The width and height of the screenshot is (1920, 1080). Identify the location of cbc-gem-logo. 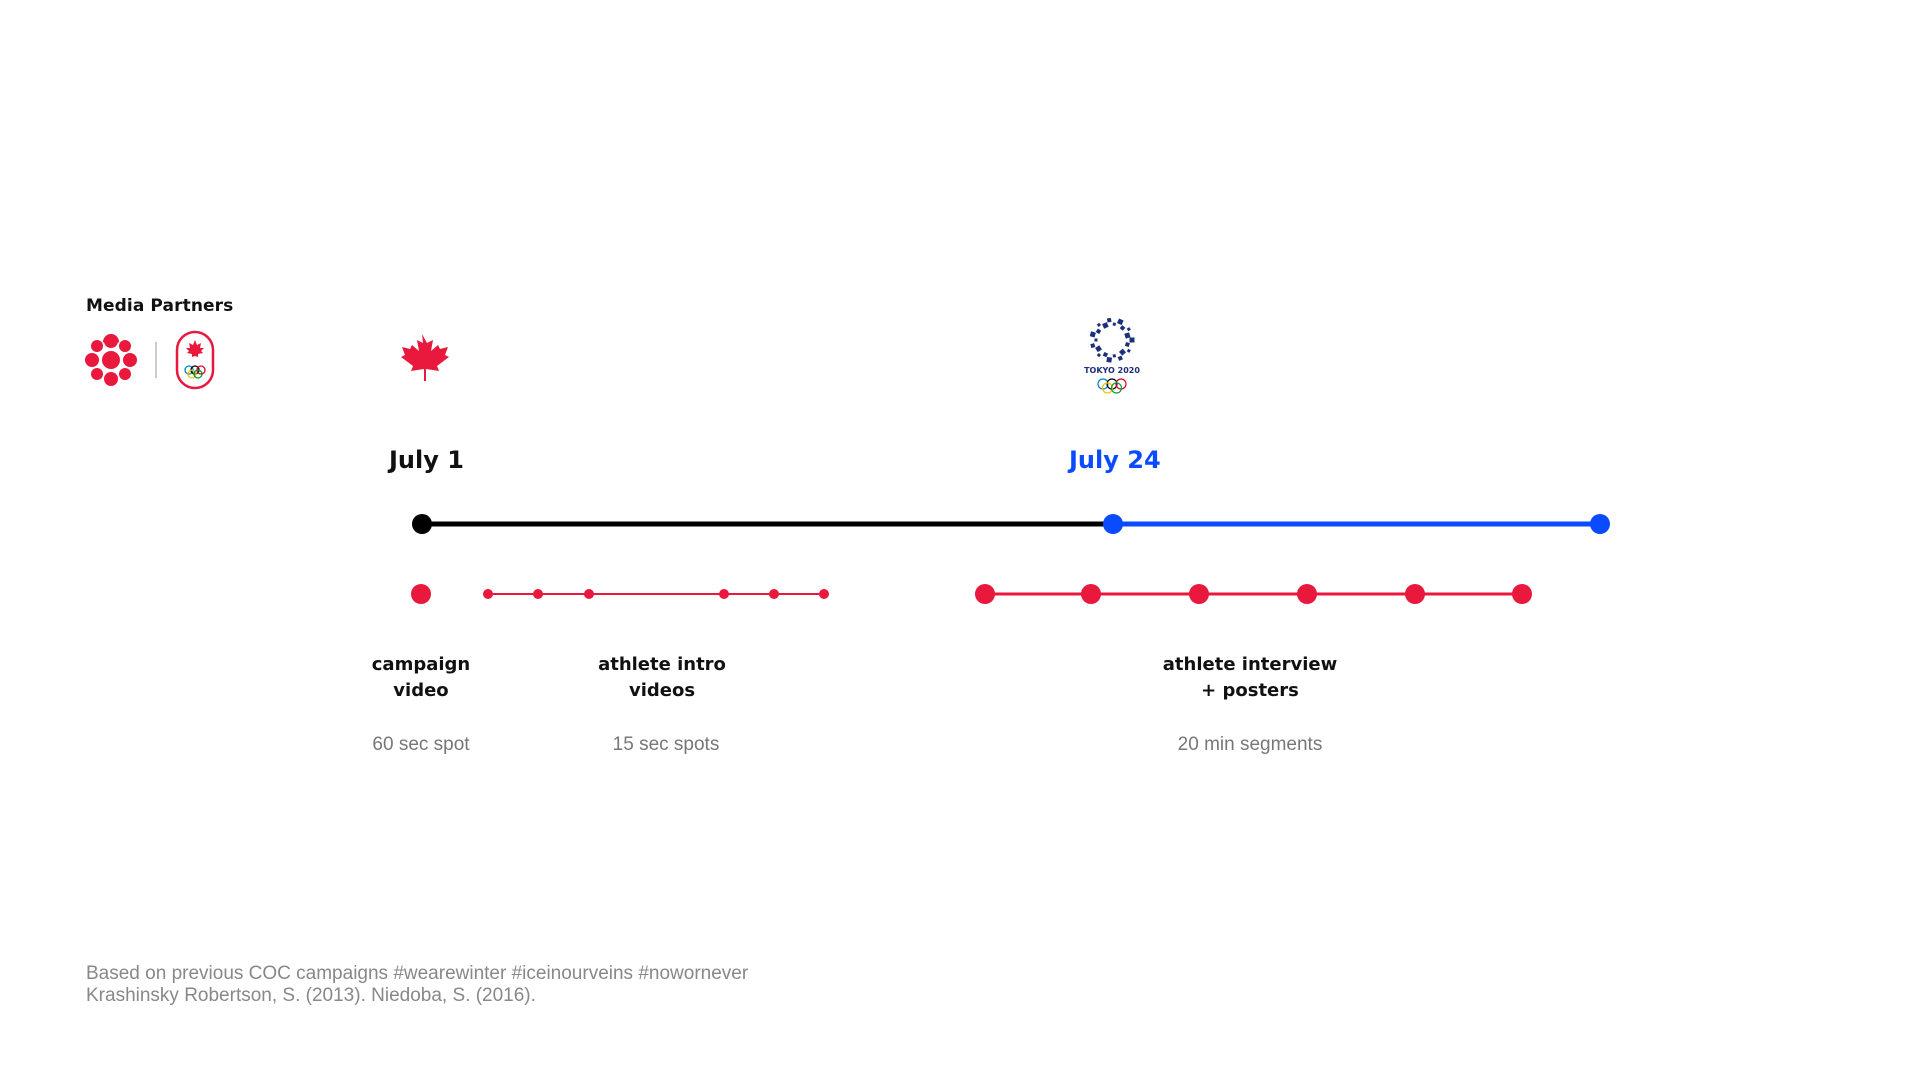
(111, 360).